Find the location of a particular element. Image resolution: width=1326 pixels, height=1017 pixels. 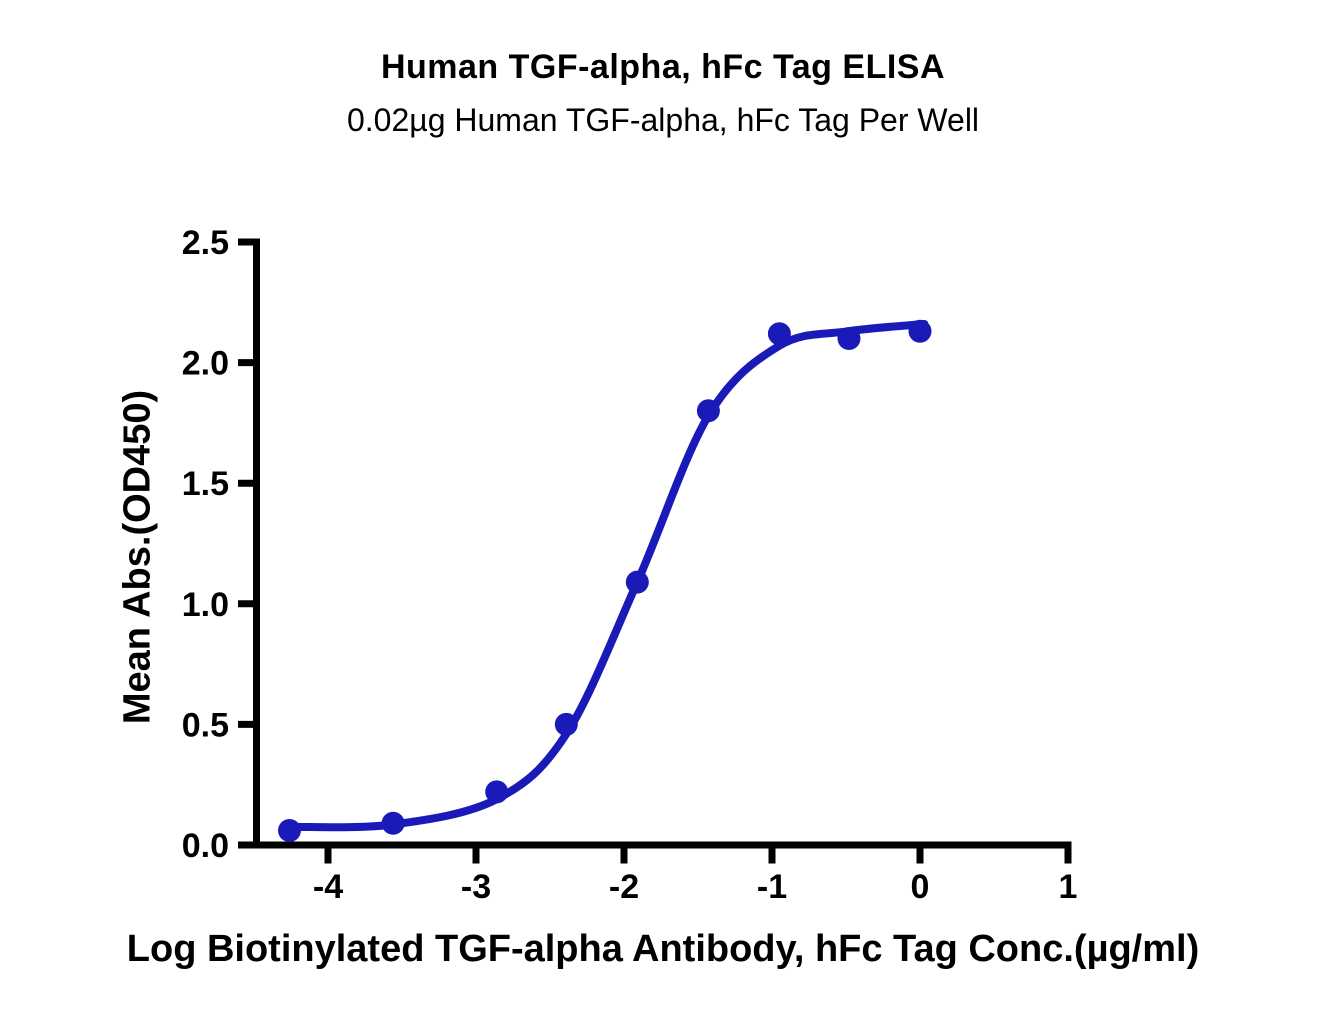

y-tick-label: 2.0 is located at coordinates (205, 364).